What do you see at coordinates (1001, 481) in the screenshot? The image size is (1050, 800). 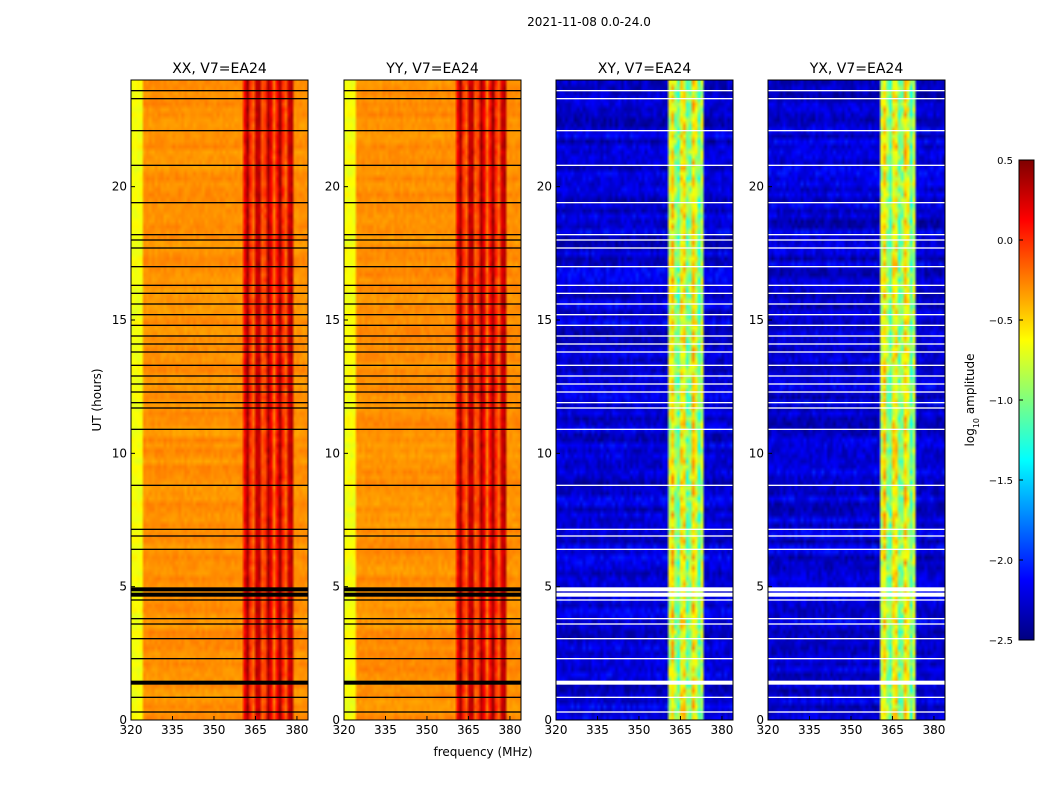 I see `colorbar-tick-label: −1.5` at bounding box center [1001, 481].